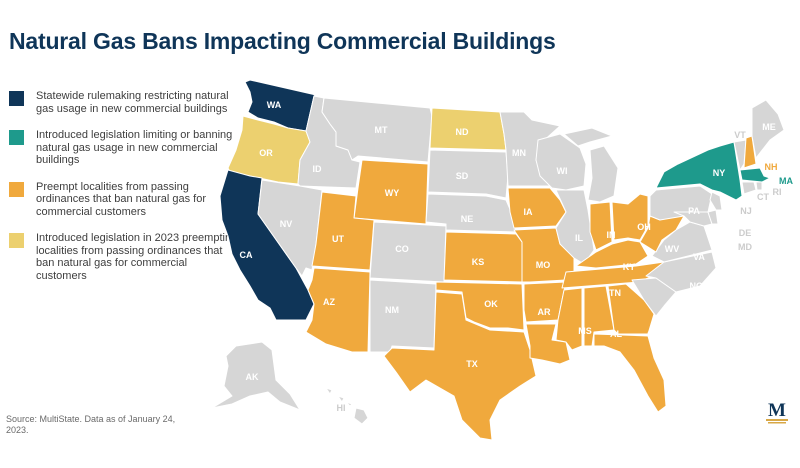  I want to click on svg-text: WY, so click(392, 193).